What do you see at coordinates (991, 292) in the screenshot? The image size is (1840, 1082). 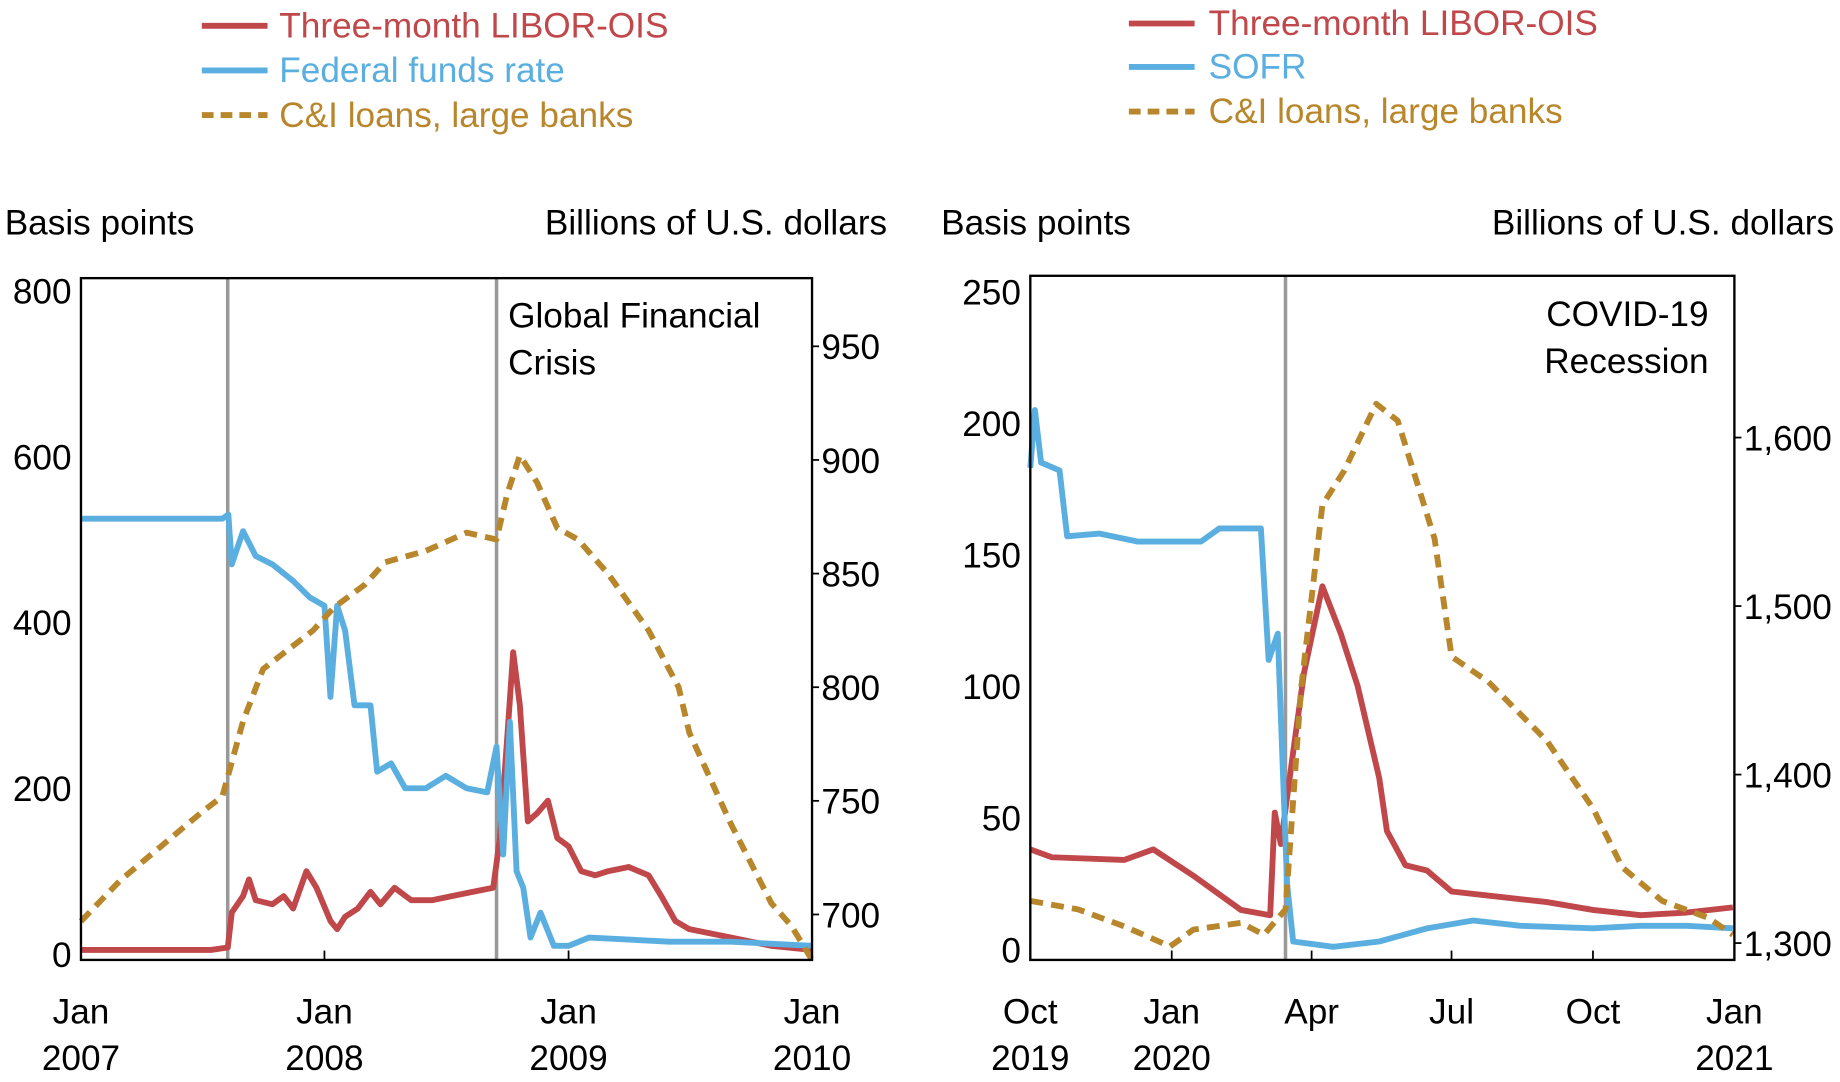 I see `y-tick-label-left: 250` at bounding box center [991, 292].